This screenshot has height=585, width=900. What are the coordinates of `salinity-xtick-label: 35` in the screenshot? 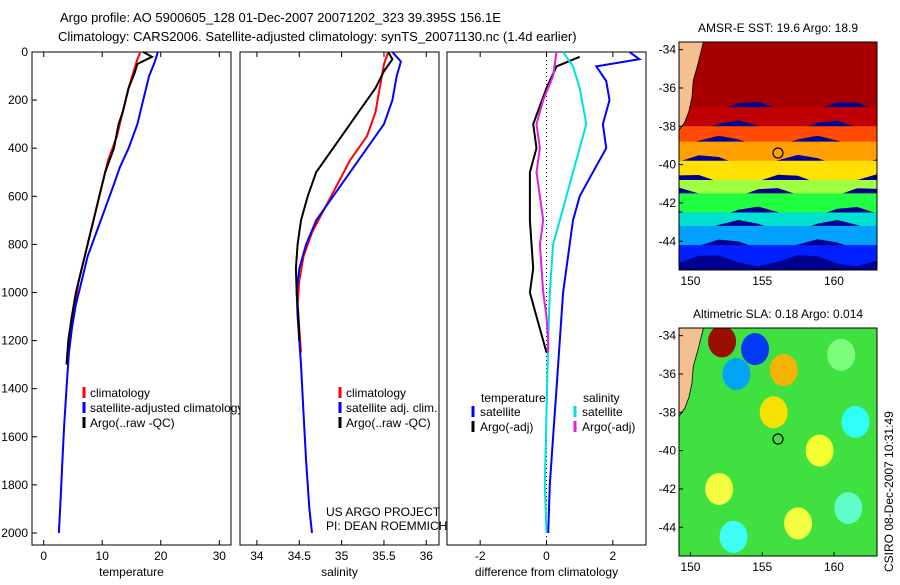 It's located at (342, 556).